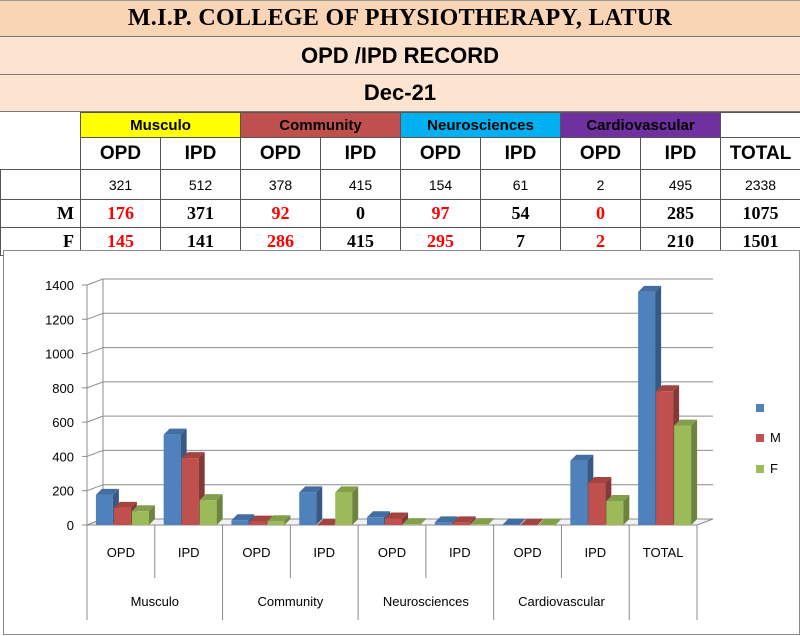  I want to click on table-cell: 495, so click(681, 184).